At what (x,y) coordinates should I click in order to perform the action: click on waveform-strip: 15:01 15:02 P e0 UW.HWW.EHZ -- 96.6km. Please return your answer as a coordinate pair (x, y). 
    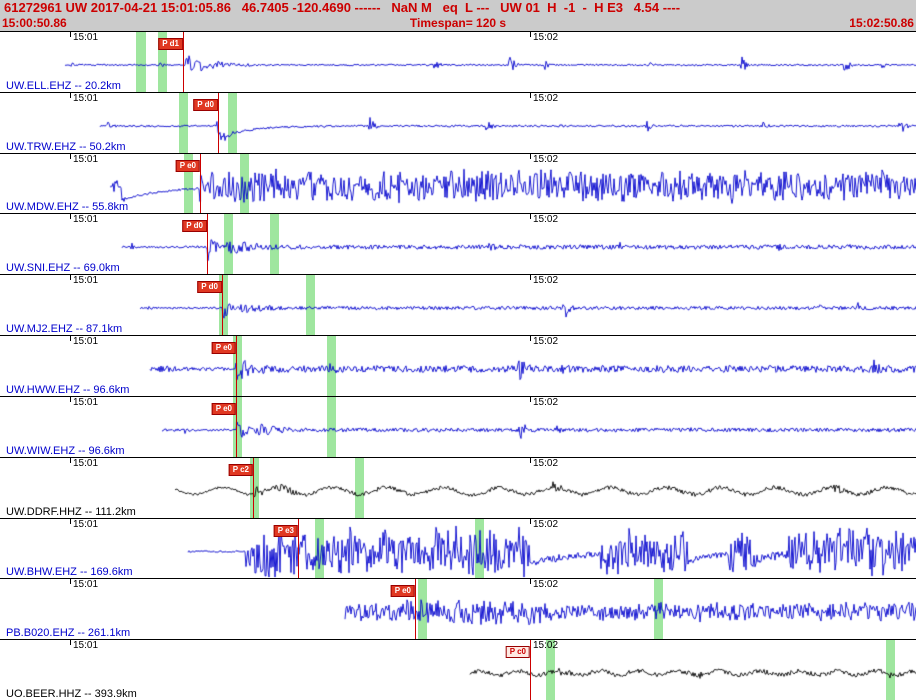
    Looking at the image, I should click on (458, 365).